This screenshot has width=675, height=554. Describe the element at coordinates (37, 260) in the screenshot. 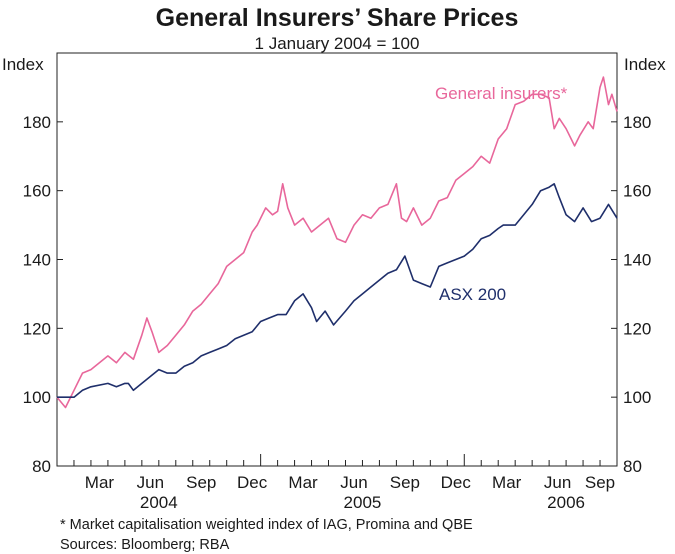

I see `y-tick-label-left: 140` at that location.